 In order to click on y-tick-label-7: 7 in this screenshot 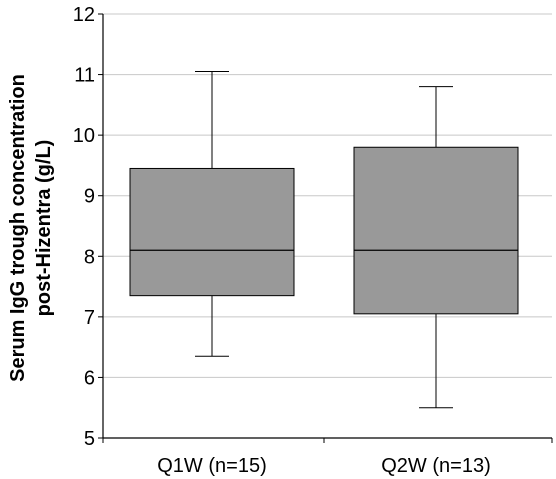, I will do `click(89, 318)`.